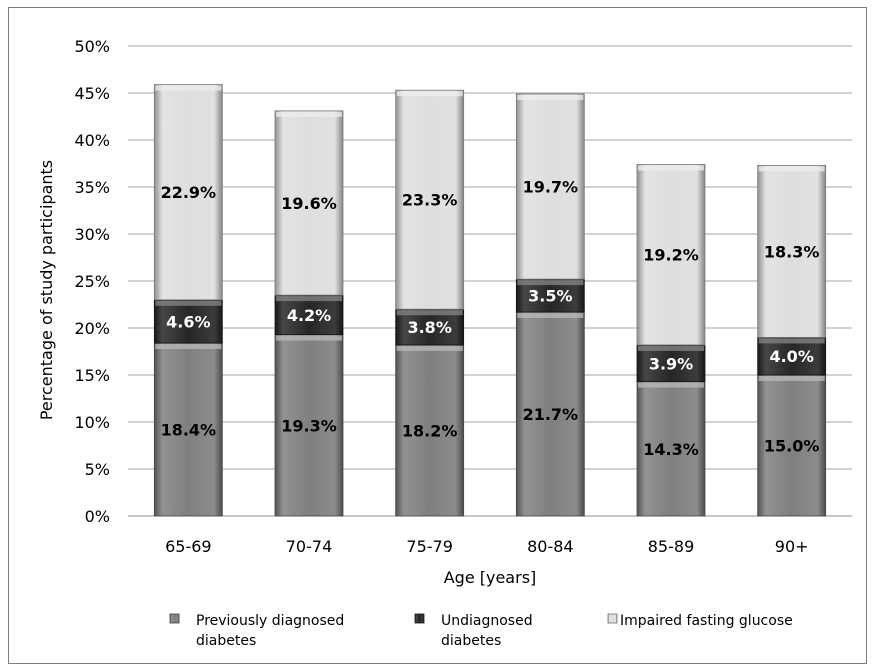 The width and height of the screenshot is (873, 666). I want to click on data-label: 18.2%, so click(430, 430).